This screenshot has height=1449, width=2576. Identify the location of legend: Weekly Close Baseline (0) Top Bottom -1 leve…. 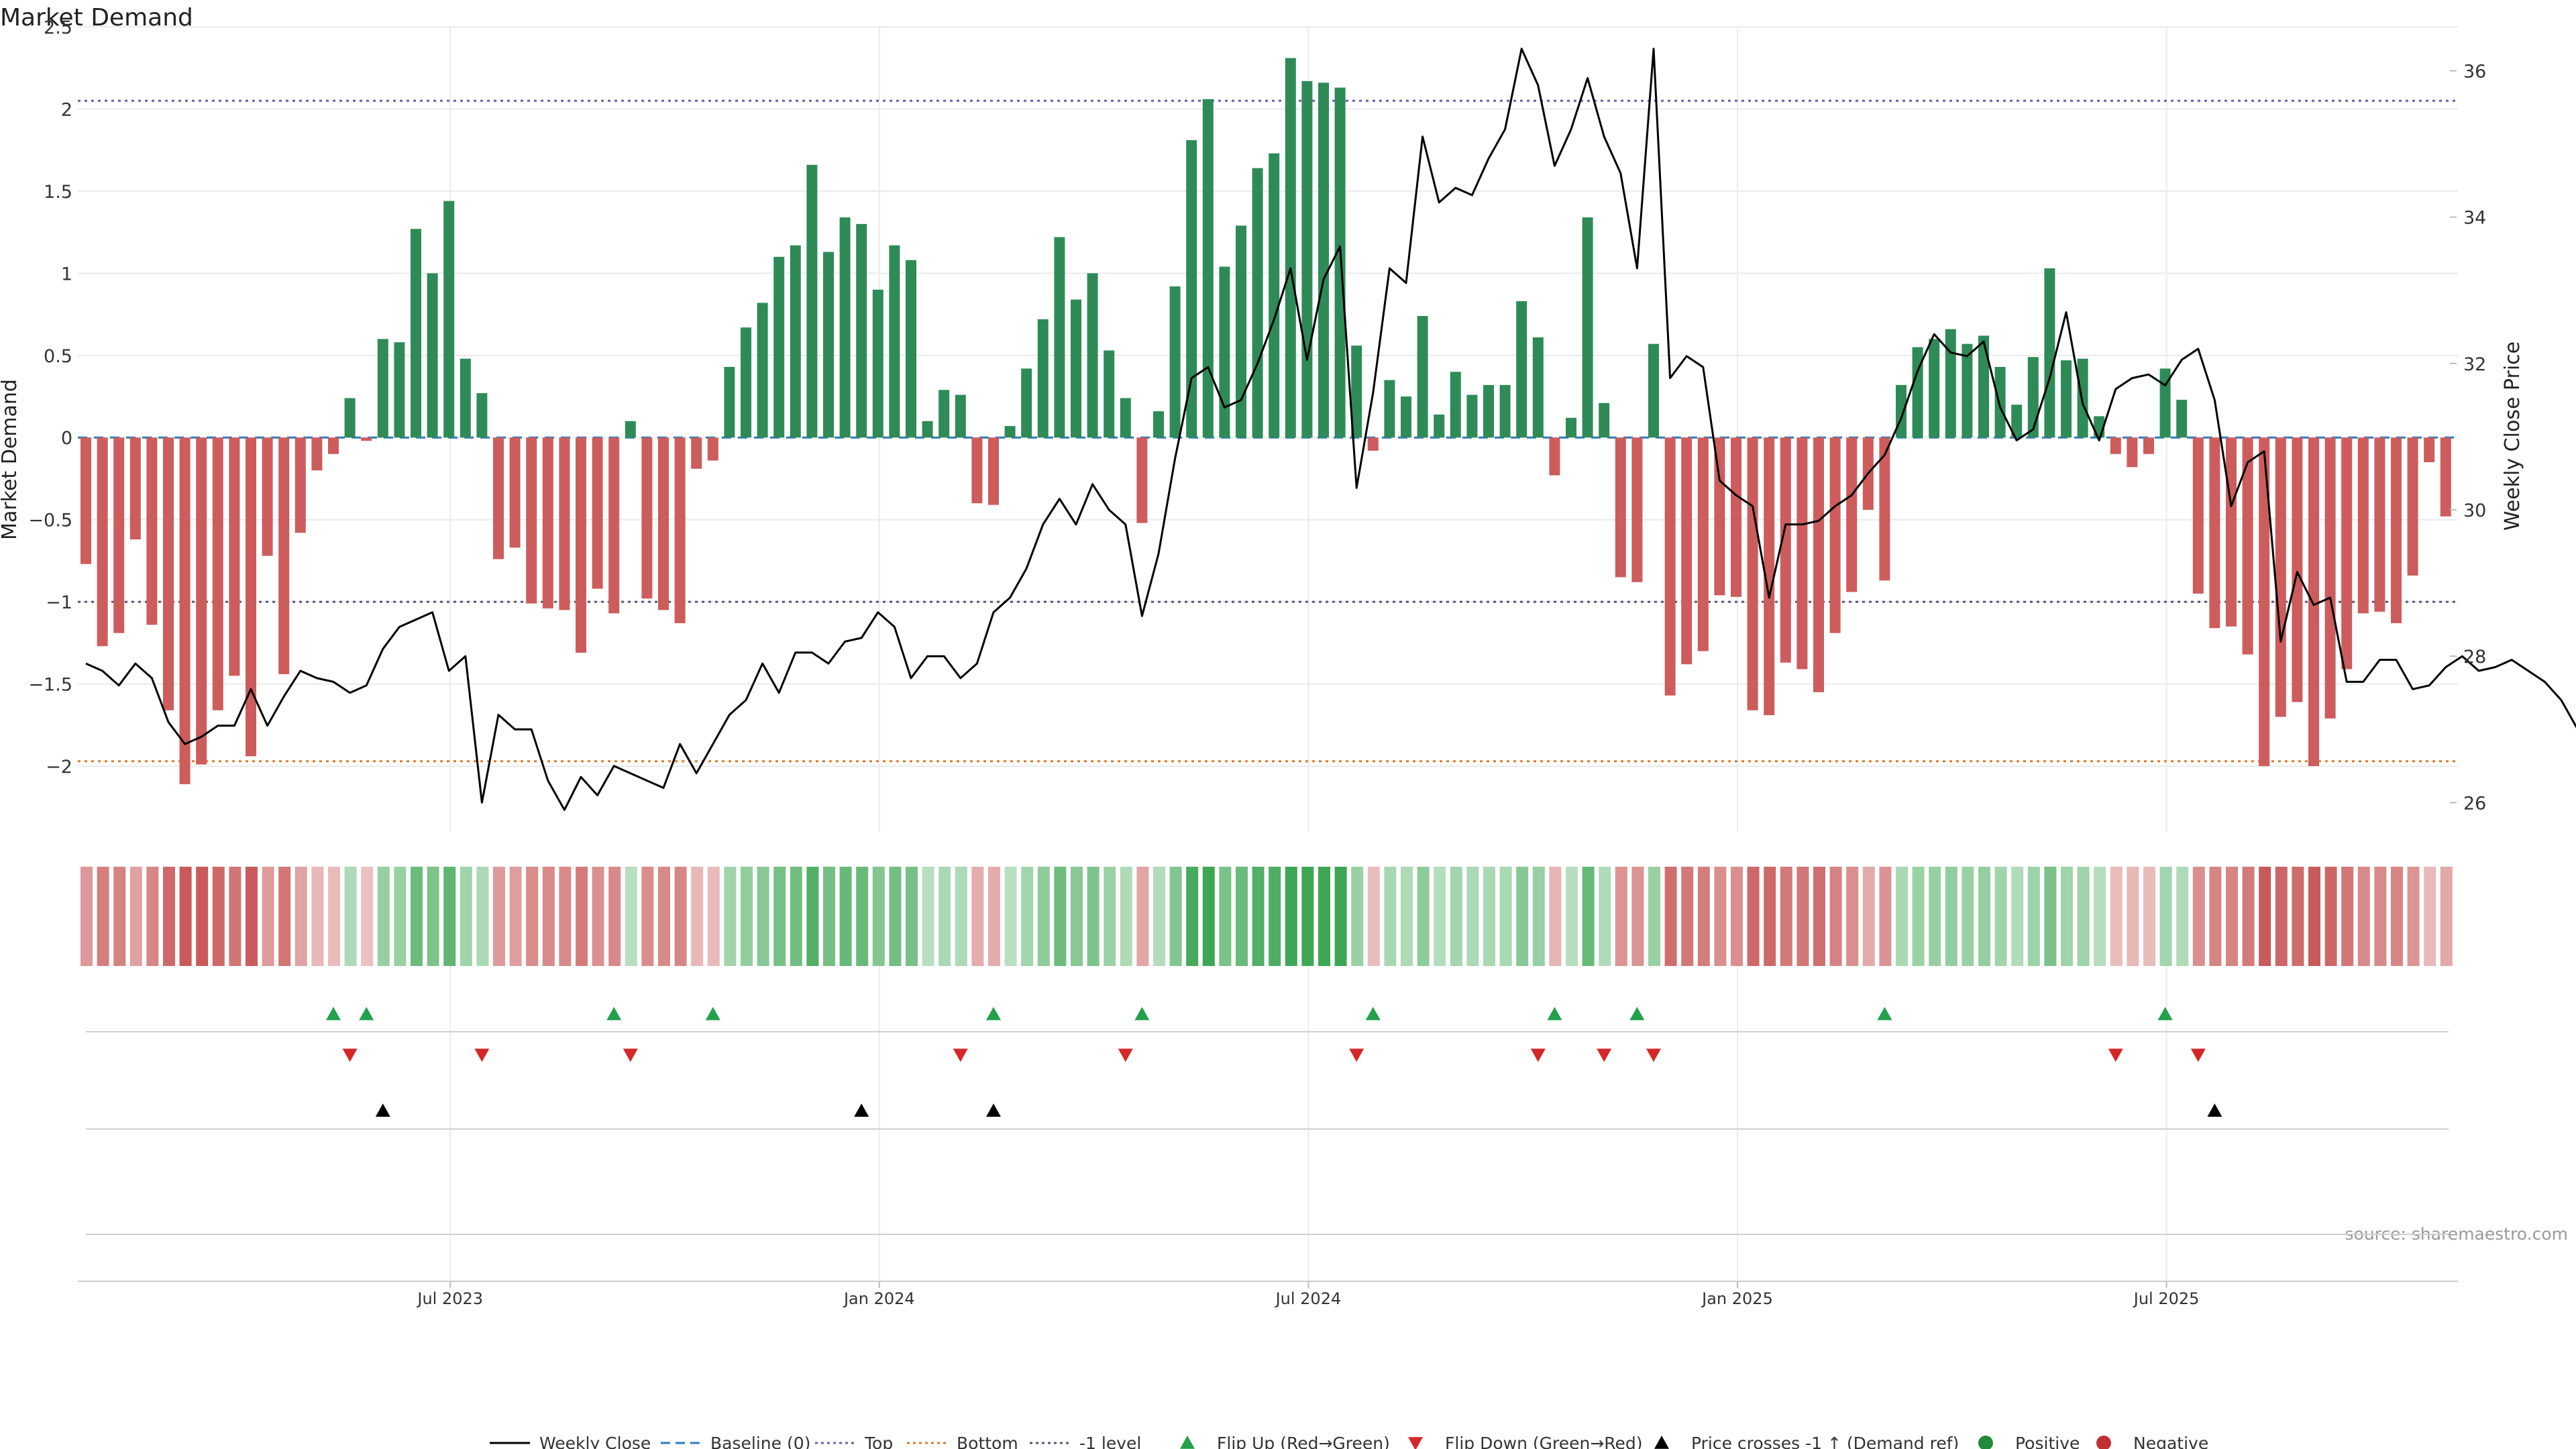
(1349, 1441).